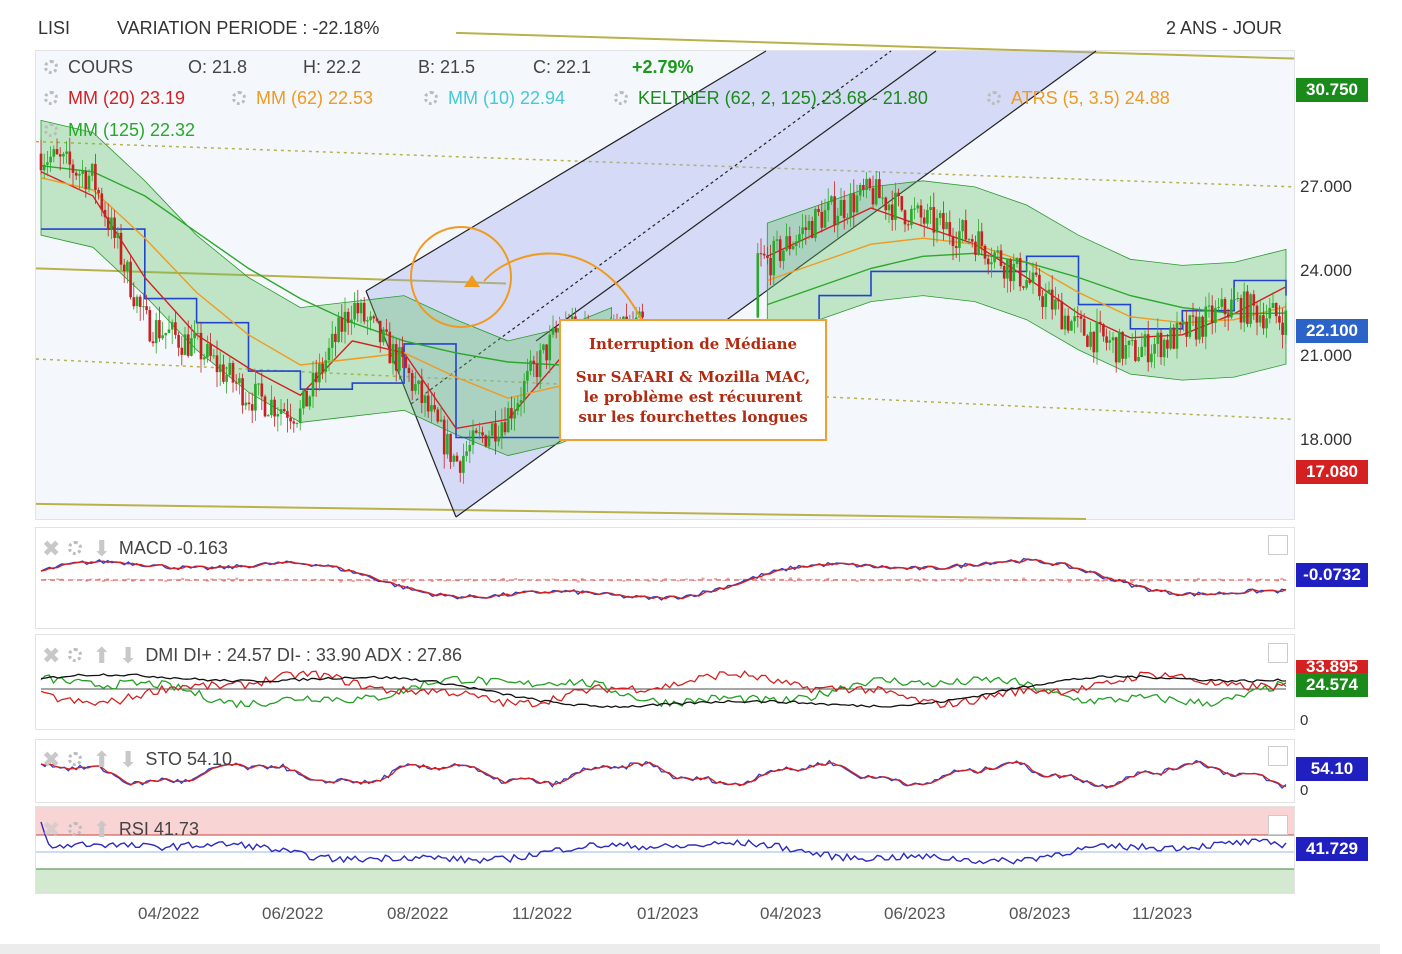  What do you see at coordinates (271, 276) in the screenshot?
I see `trend-line` at bounding box center [271, 276].